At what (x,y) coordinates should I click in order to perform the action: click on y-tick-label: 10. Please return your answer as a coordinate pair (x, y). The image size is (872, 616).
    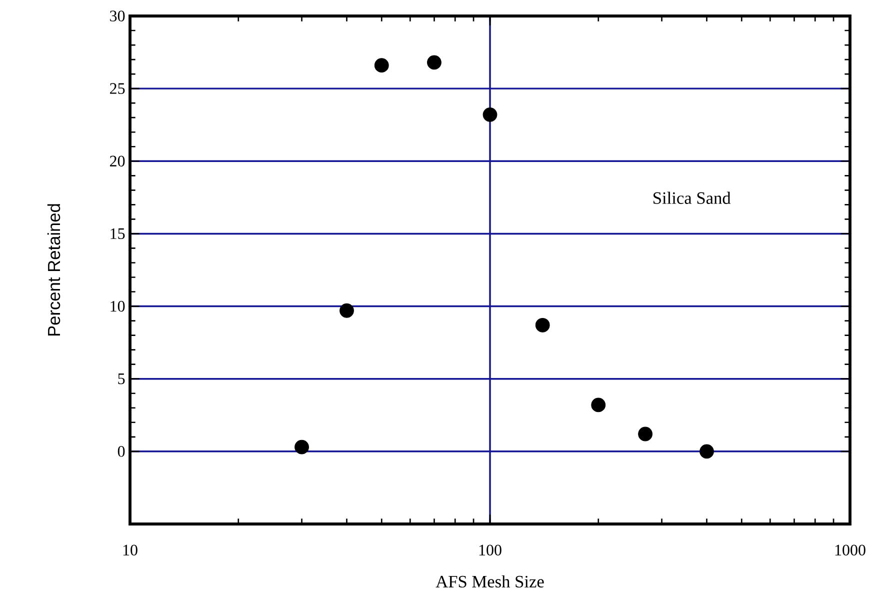
    Looking at the image, I should click on (117, 306).